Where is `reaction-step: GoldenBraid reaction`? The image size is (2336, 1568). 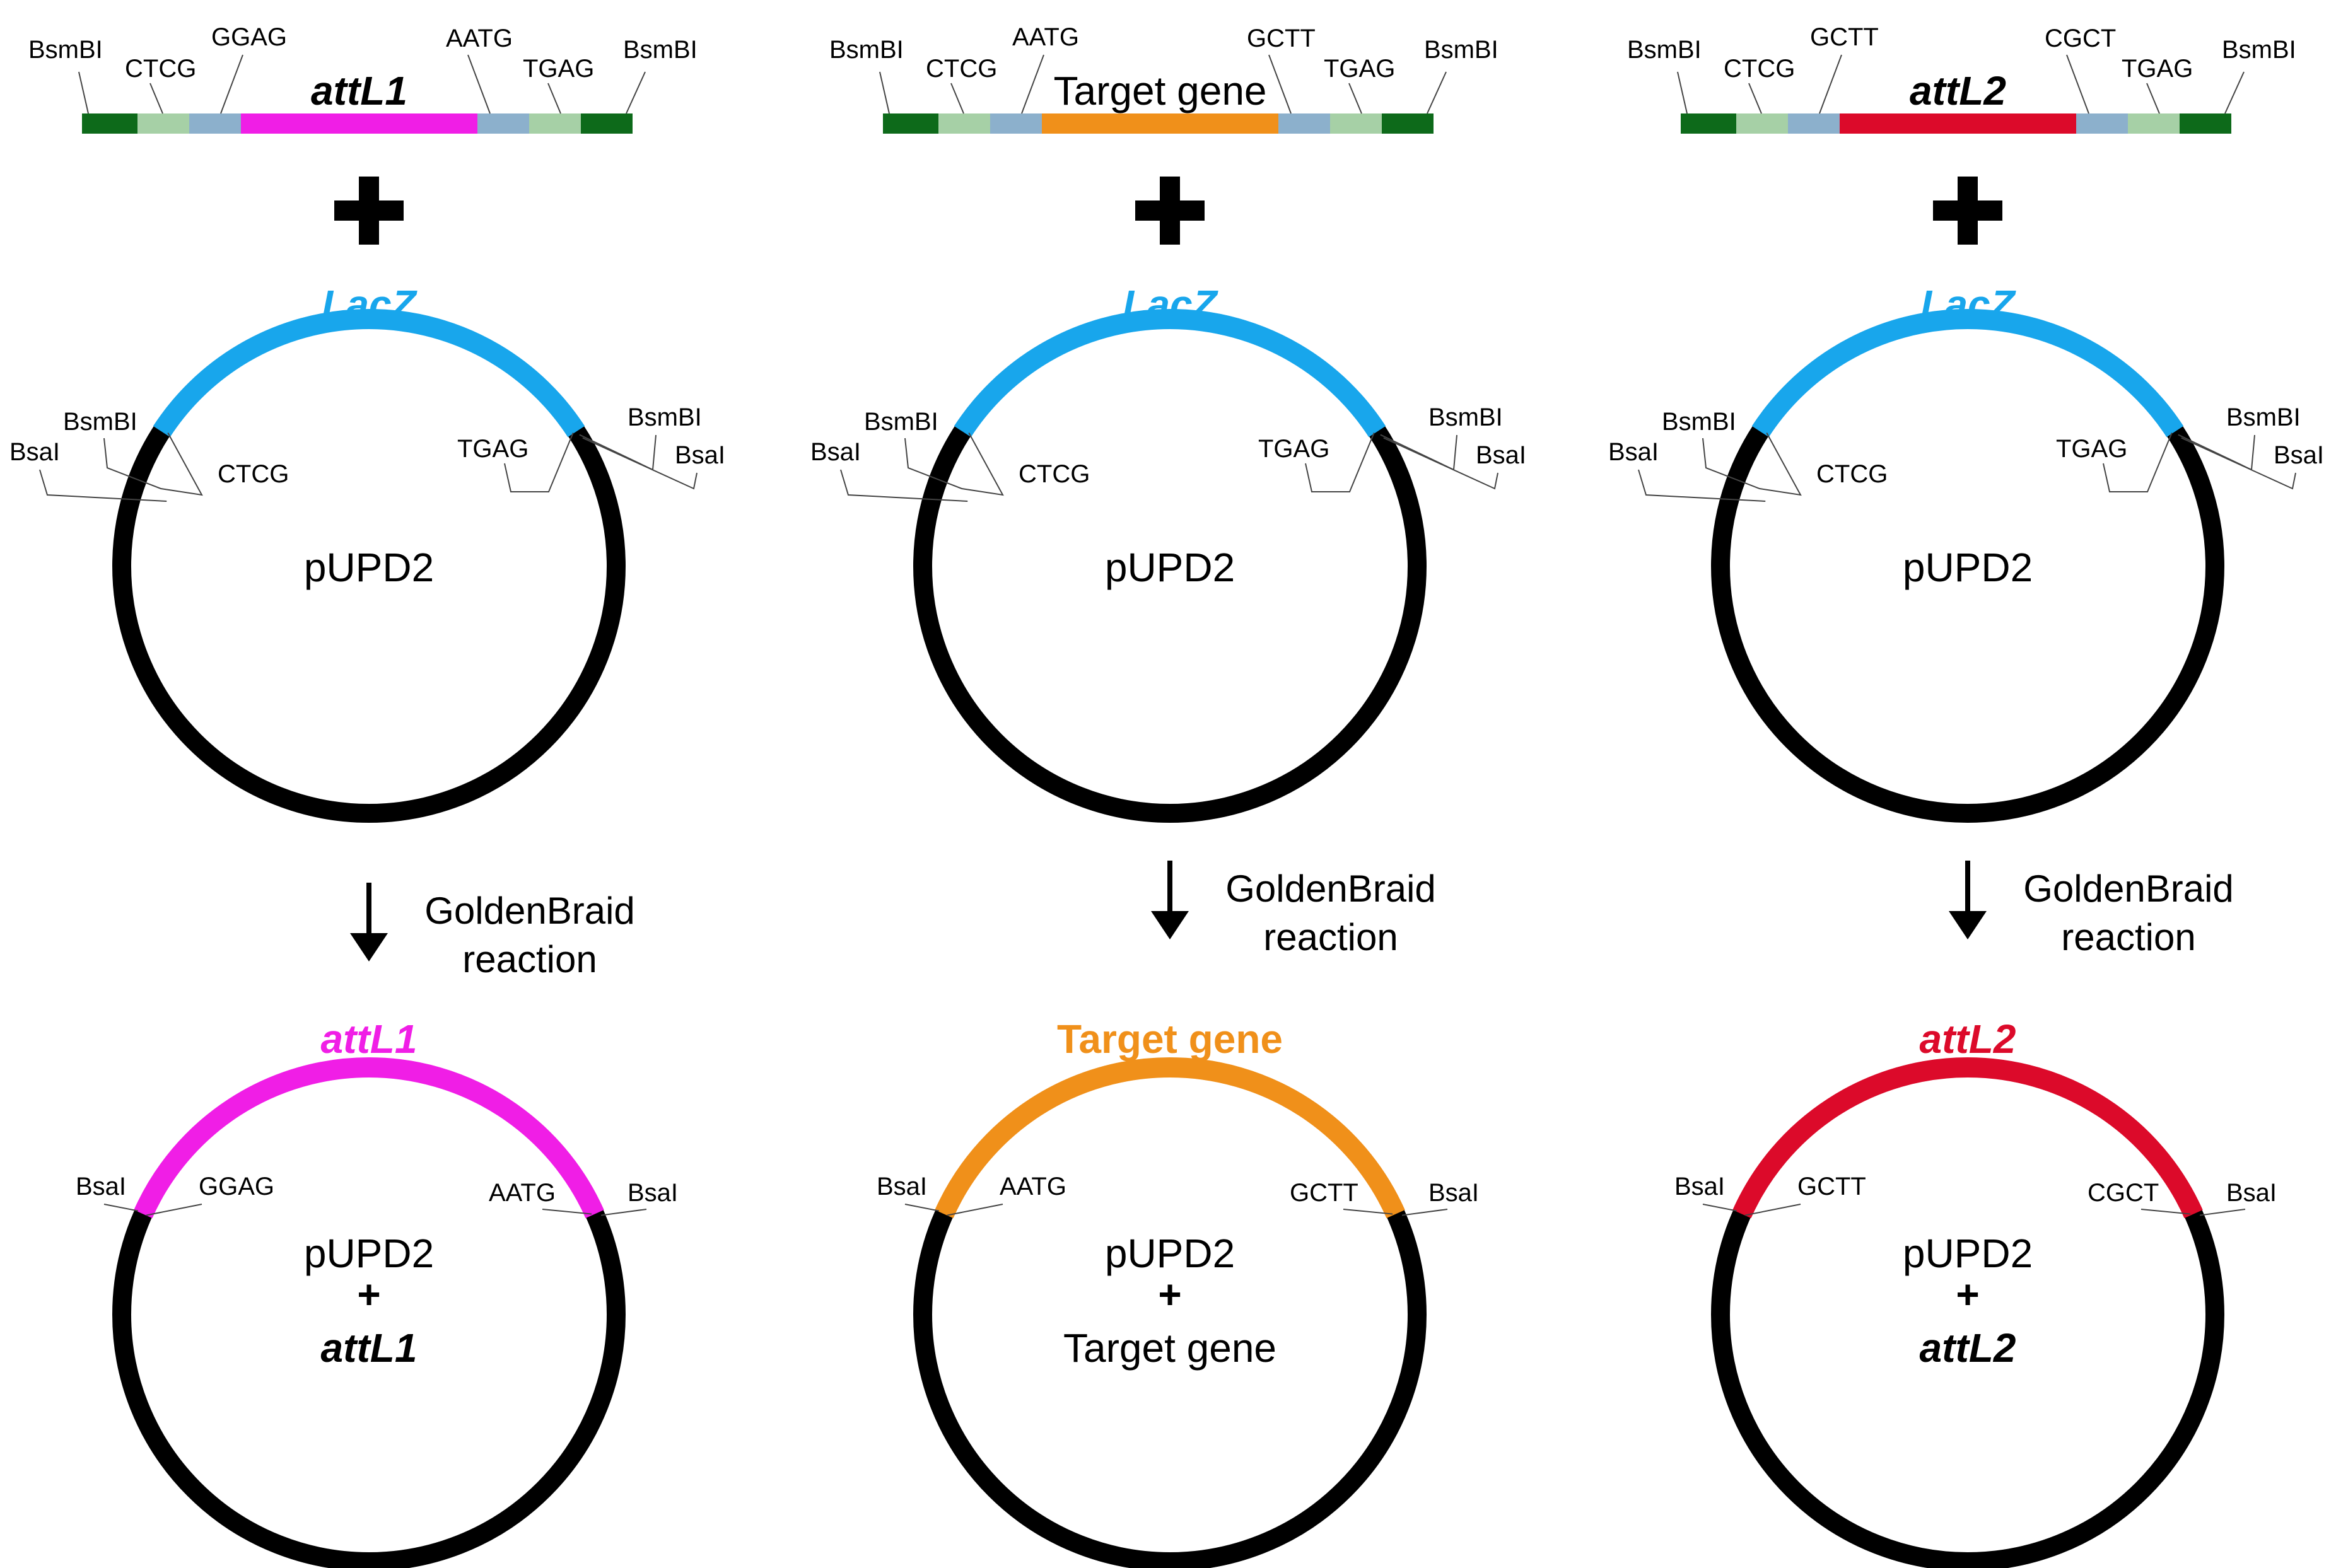 reaction-step: GoldenBraid reaction is located at coordinates (2091, 909).